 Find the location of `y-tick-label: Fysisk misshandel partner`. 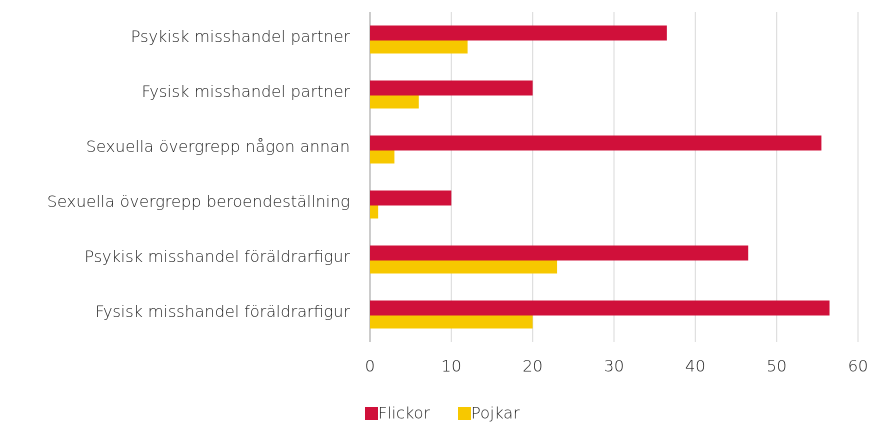

y-tick-label: Fysisk misshandel partner is located at coordinates (246, 91).